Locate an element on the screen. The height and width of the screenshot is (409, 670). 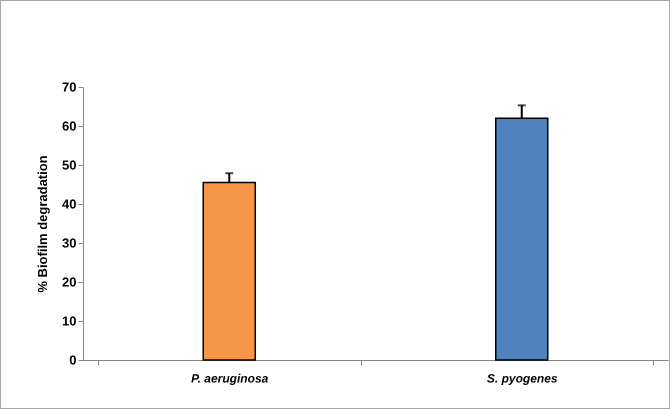
y-tick-label: 70 is located at coordinates (69, 87).